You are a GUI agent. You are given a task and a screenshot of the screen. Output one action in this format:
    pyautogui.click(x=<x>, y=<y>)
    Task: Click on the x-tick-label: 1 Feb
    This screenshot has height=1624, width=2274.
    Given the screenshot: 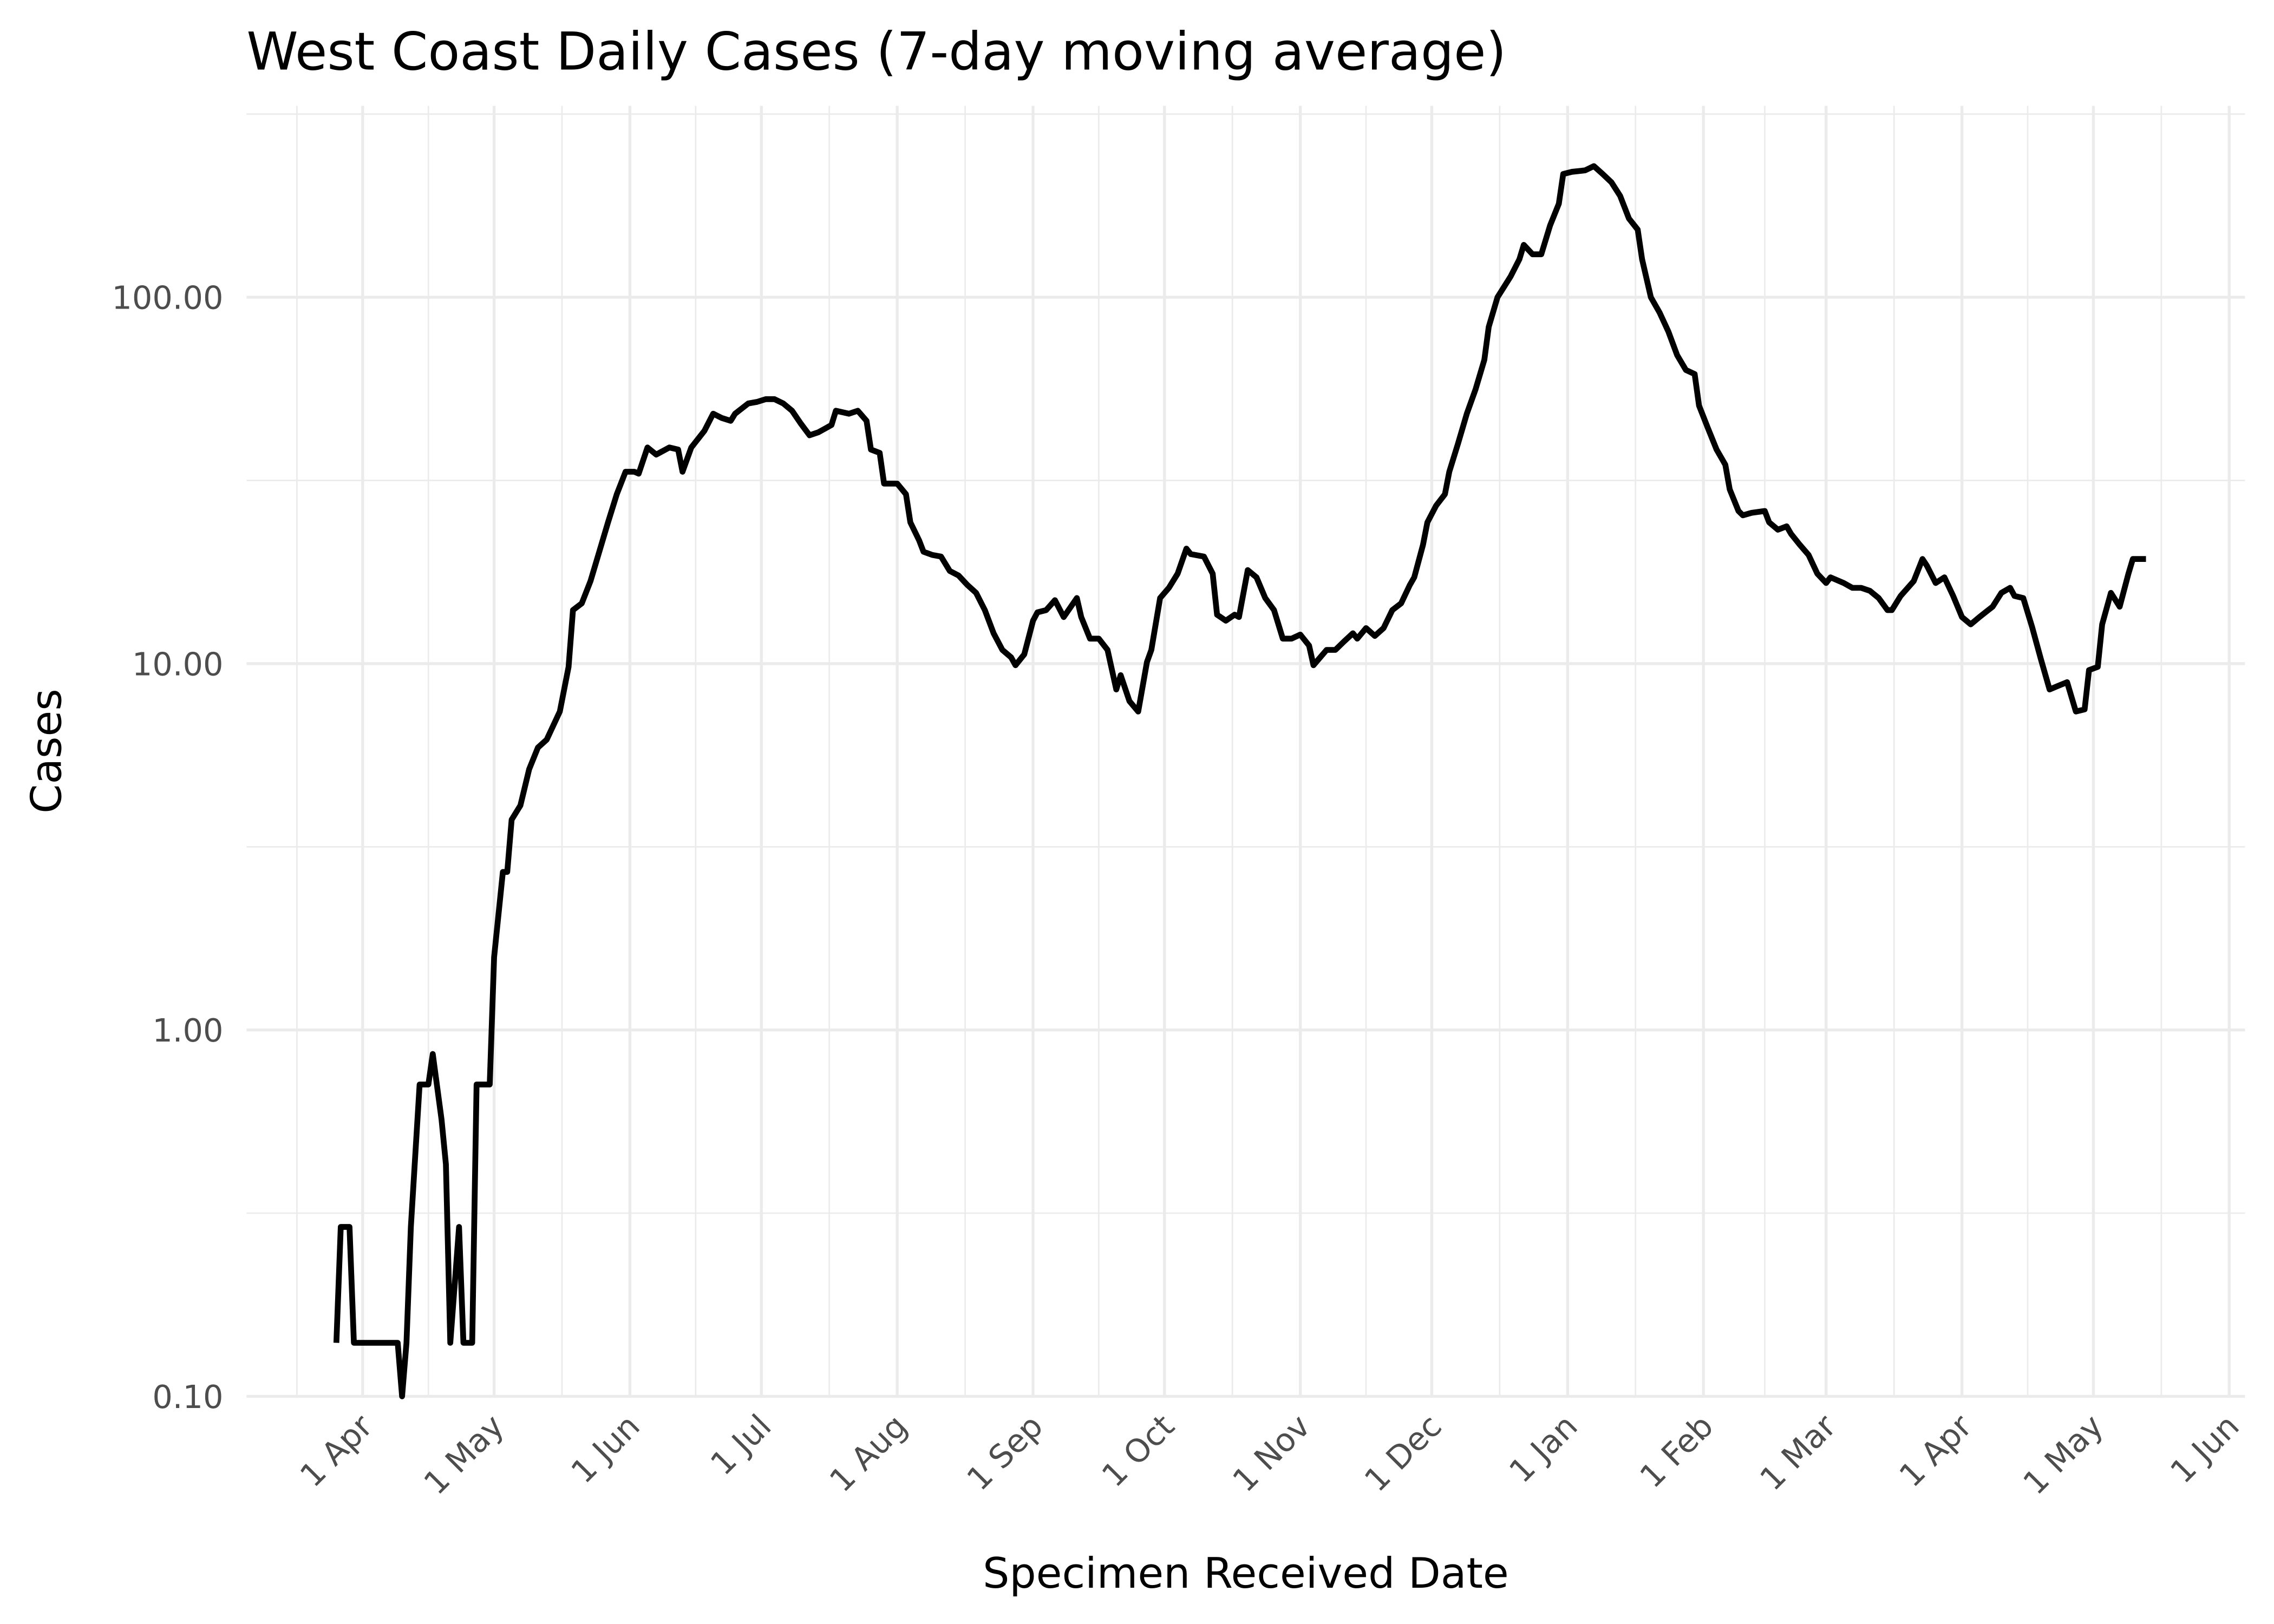 What is the action you would take?
    pyautogui.click(x=1676, y=1451)
    